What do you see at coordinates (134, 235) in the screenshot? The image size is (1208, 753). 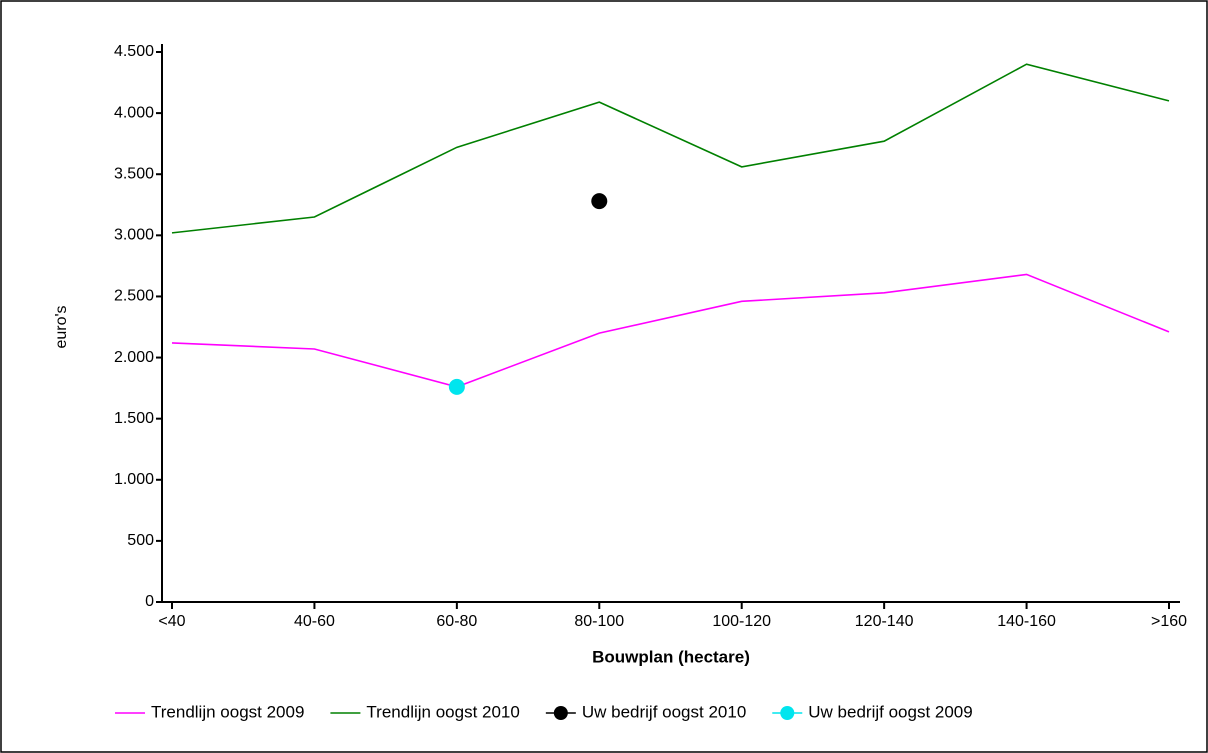 I see `y-tick-label: 3.000` at bounding box center [134, 235].